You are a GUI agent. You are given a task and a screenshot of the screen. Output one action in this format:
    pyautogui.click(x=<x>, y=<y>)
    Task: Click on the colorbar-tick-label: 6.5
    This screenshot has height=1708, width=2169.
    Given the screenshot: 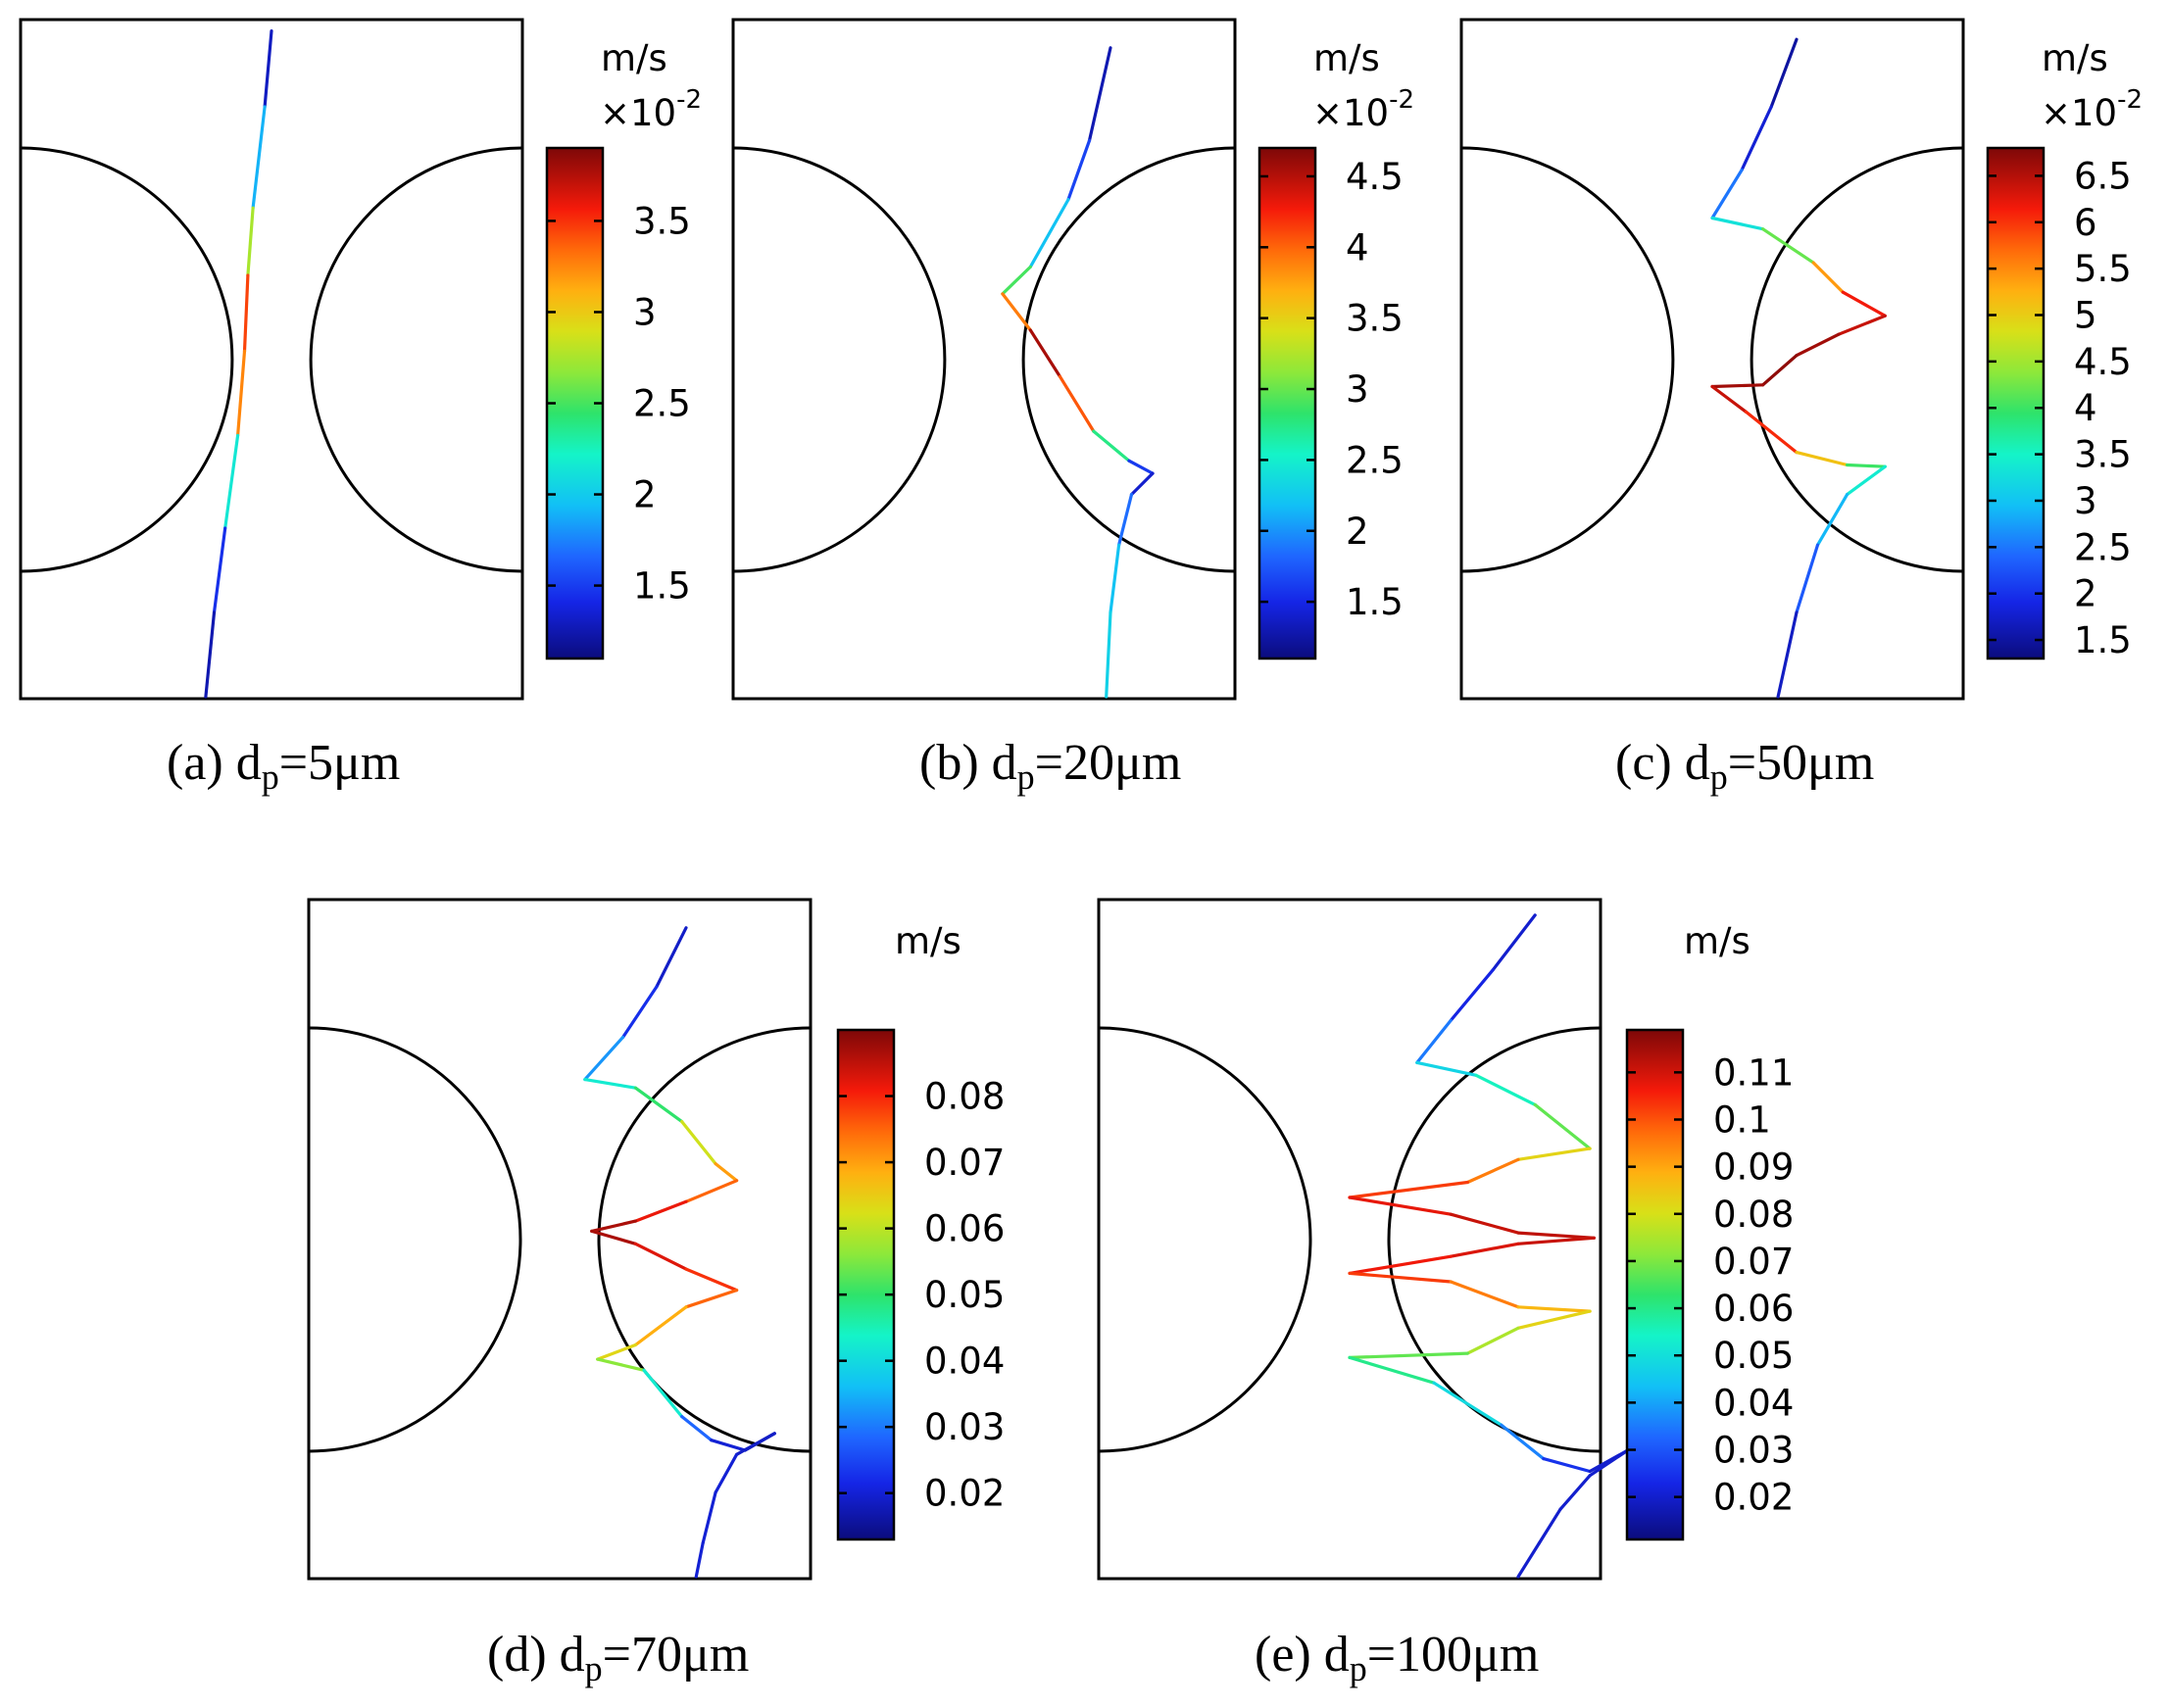 What is the action you would take?
    pyautogui.click(x=2103, y=176)
    